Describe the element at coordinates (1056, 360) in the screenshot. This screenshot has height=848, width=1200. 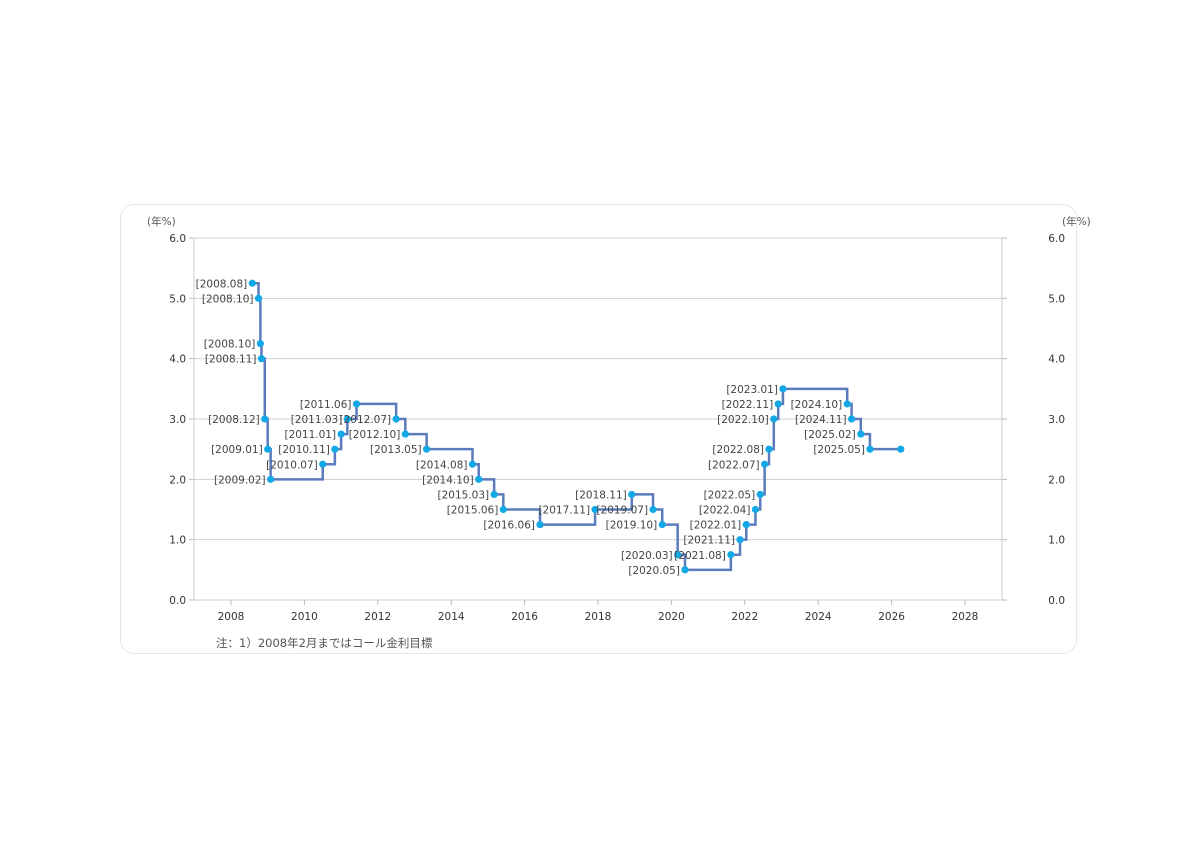
I see `y-tick-label-right: 4.0` at that location.